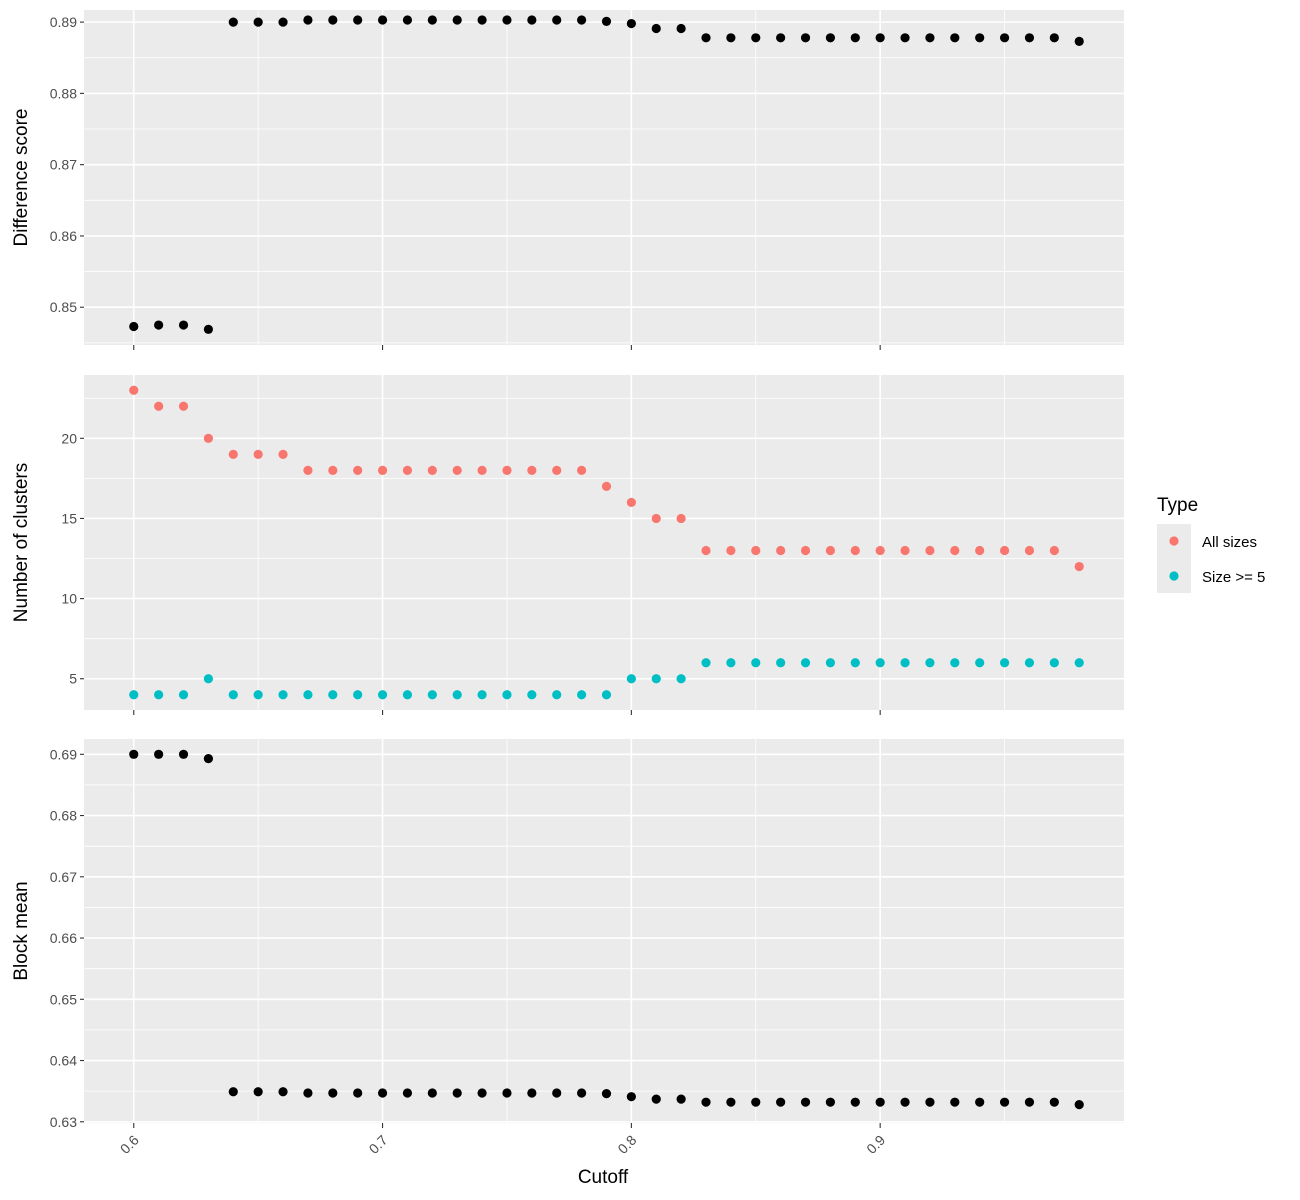  I want to click on y-tick-layer: 0.85 0.86 0.87 0.88 0.89, so click(67, 164).